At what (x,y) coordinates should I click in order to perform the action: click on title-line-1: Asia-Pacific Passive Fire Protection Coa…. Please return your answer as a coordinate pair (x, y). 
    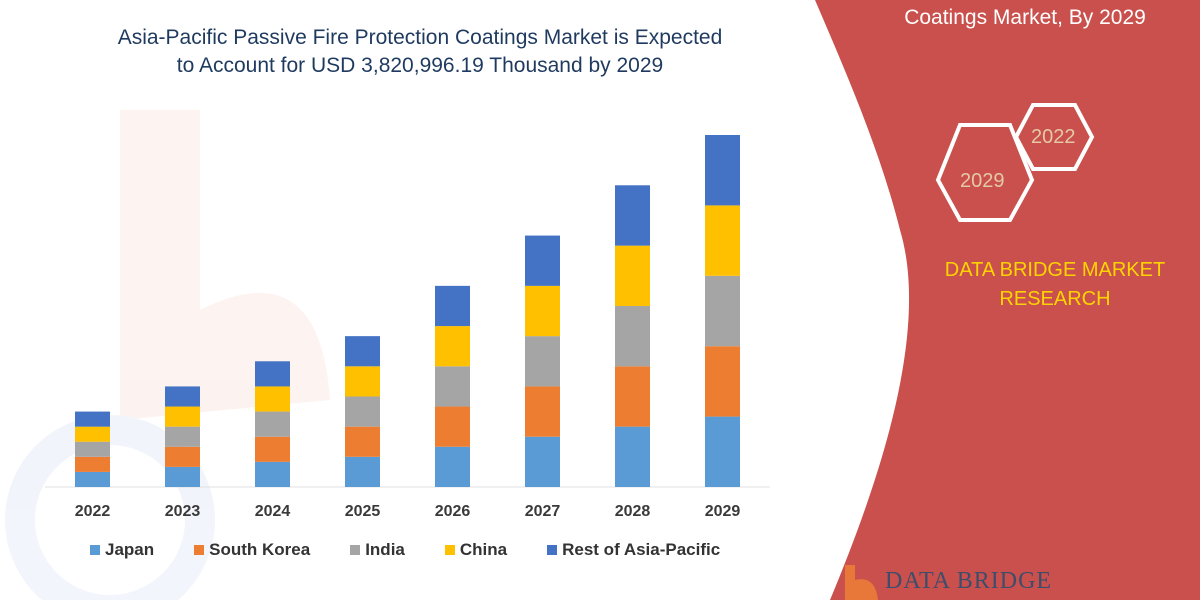
    Looking at the image, I should click on (420, 37).